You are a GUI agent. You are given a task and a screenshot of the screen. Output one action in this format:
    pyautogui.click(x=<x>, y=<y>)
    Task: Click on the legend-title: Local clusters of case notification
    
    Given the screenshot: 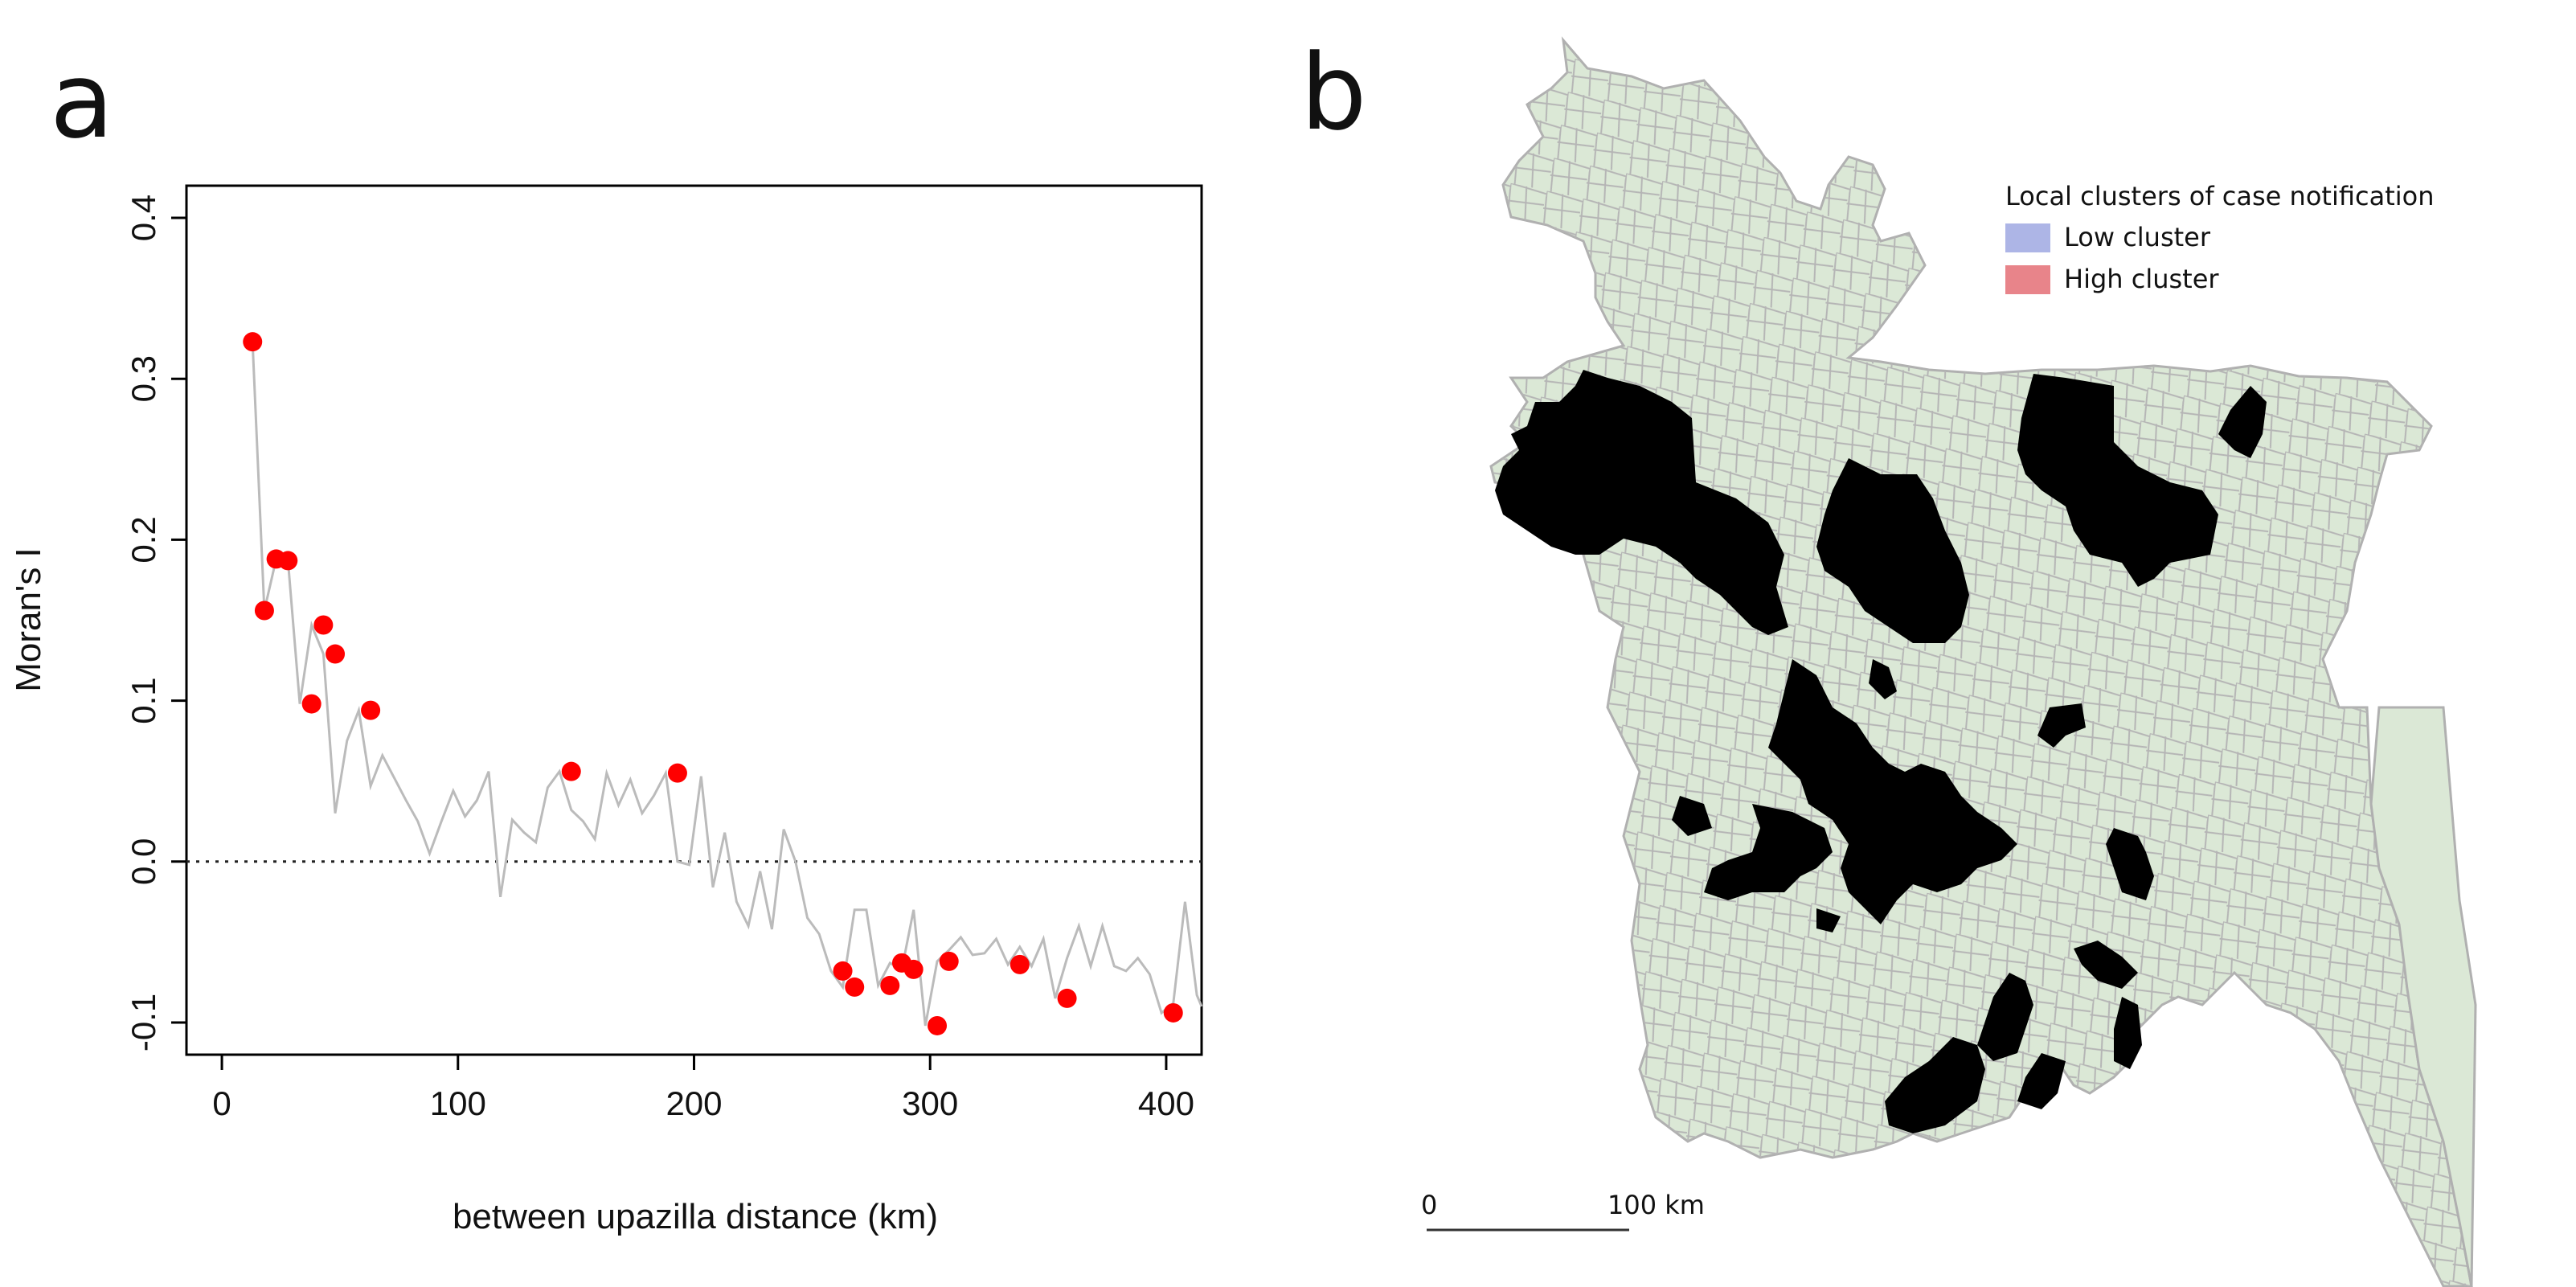 What is the action you would take?
    pyautogui.click(x=2219, y=196)
    